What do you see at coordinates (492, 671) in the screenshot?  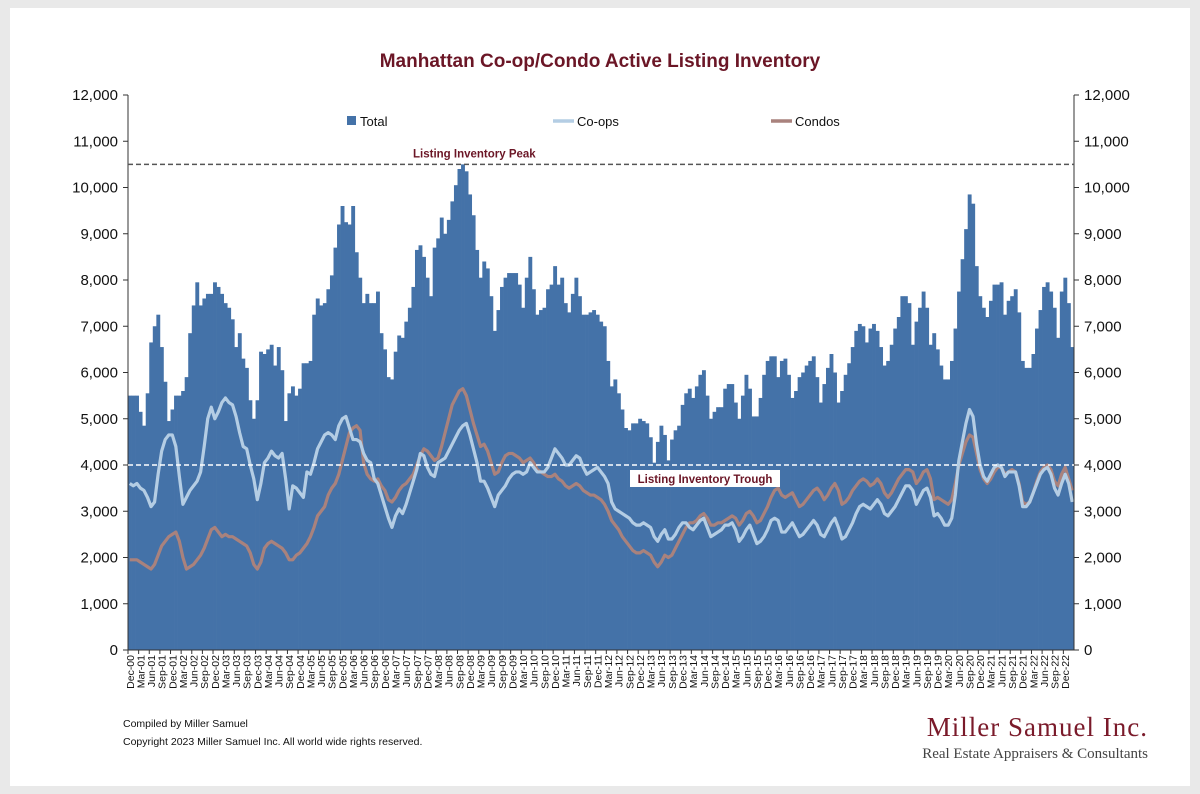 I see `x-tick-label: Jun-09` at bounding box center [492, 671].